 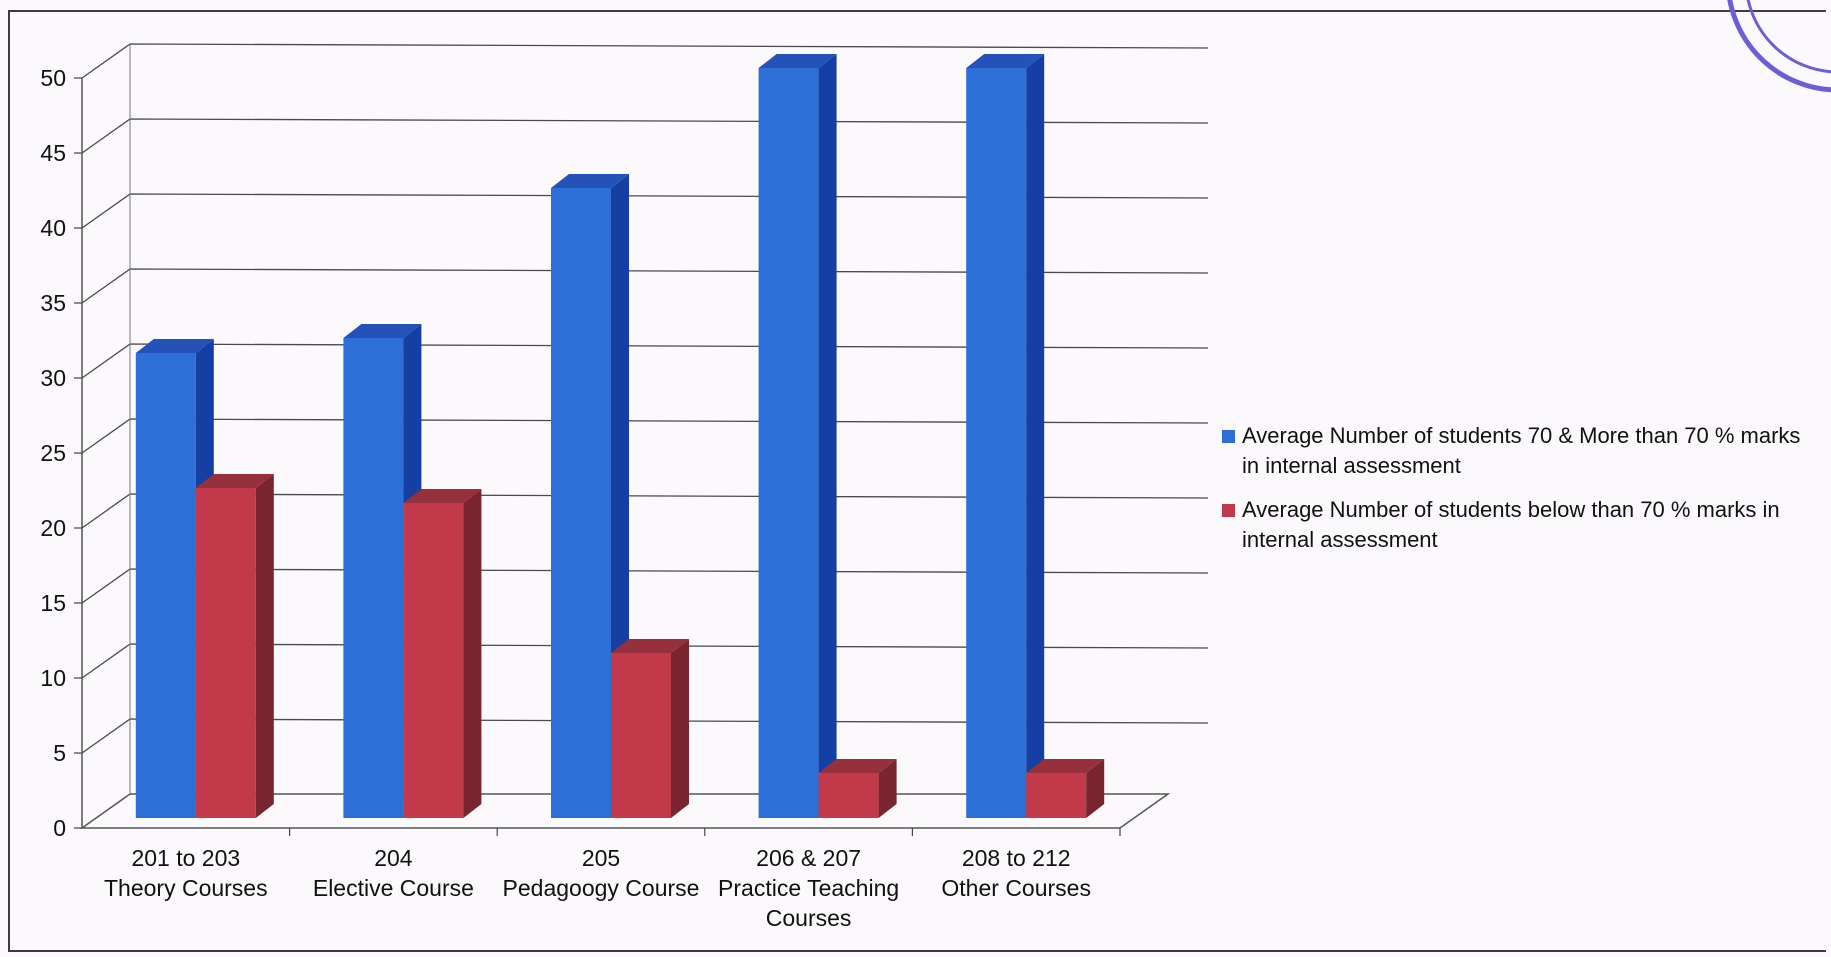 What do you see at coordinates (809, 918) in the screenshot?
I see `category-label: Courses` at bounding box center [809, 918].